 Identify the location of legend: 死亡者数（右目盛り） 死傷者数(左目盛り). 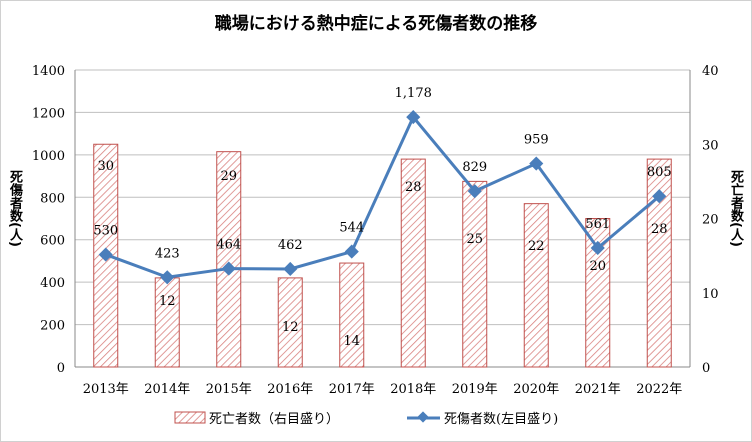
(366, 419).